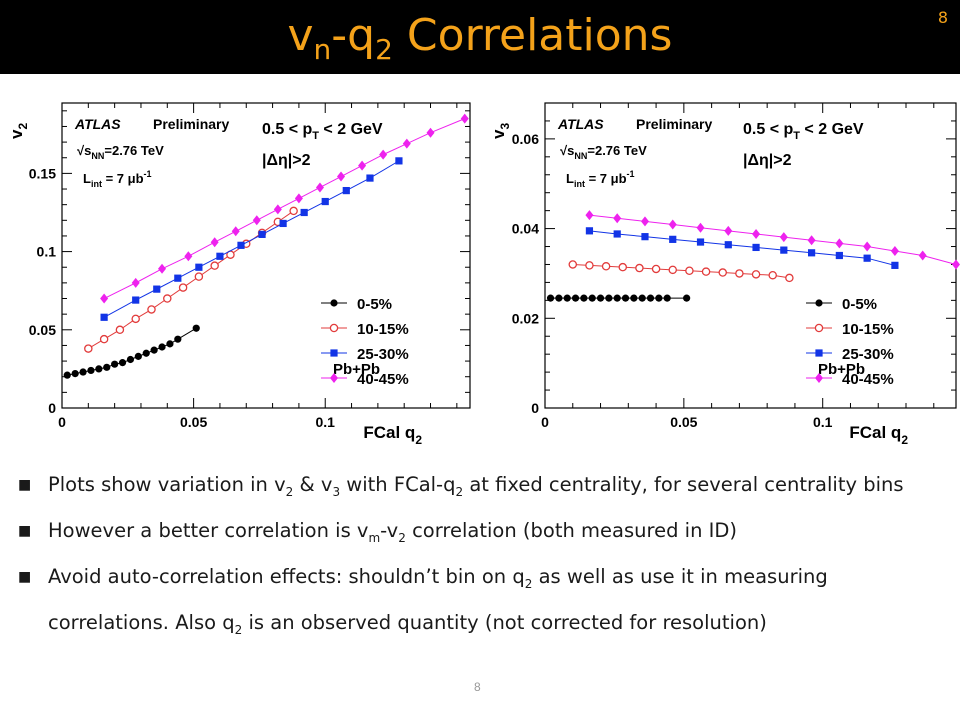  What do you see at coordinates (674, 124) in the screenshot?
I see `preliminary-label: Preliminary` at bounding box center [674, 124].